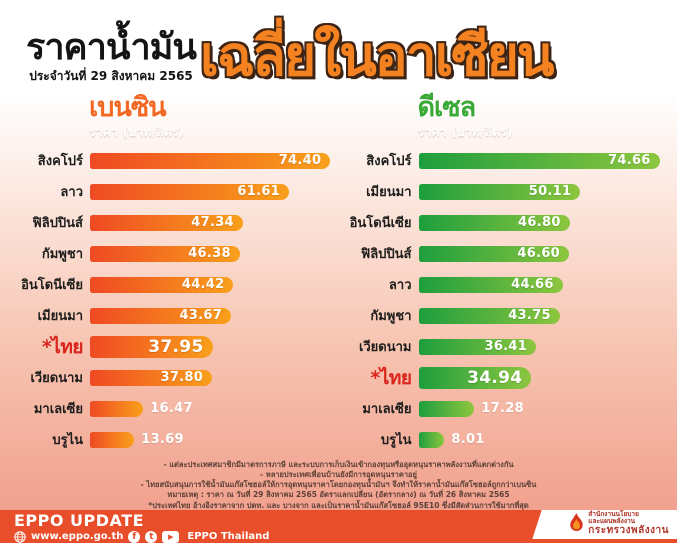 This screenshot has height=543, width=677. I want to click on chart-row: เวียดนาม 37.80, so click(174, 377).